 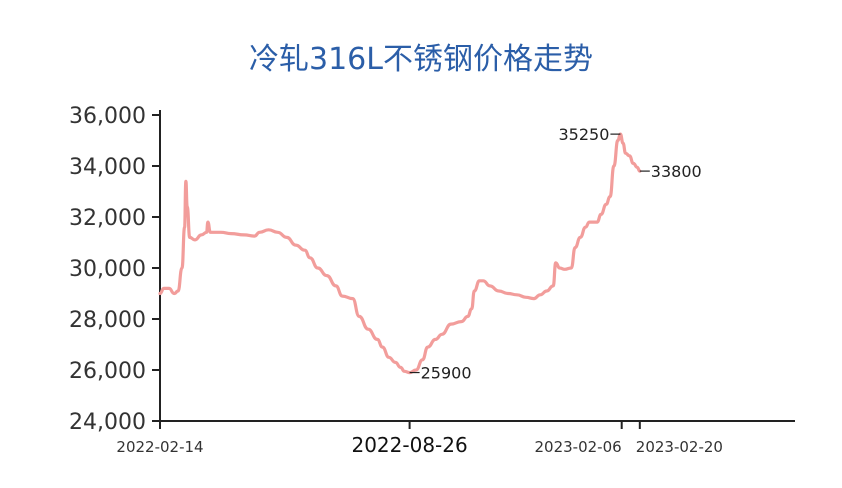 I want to click on chart-title: 冷轧316L不锈钢价格走势, so click(x=421, y=59).